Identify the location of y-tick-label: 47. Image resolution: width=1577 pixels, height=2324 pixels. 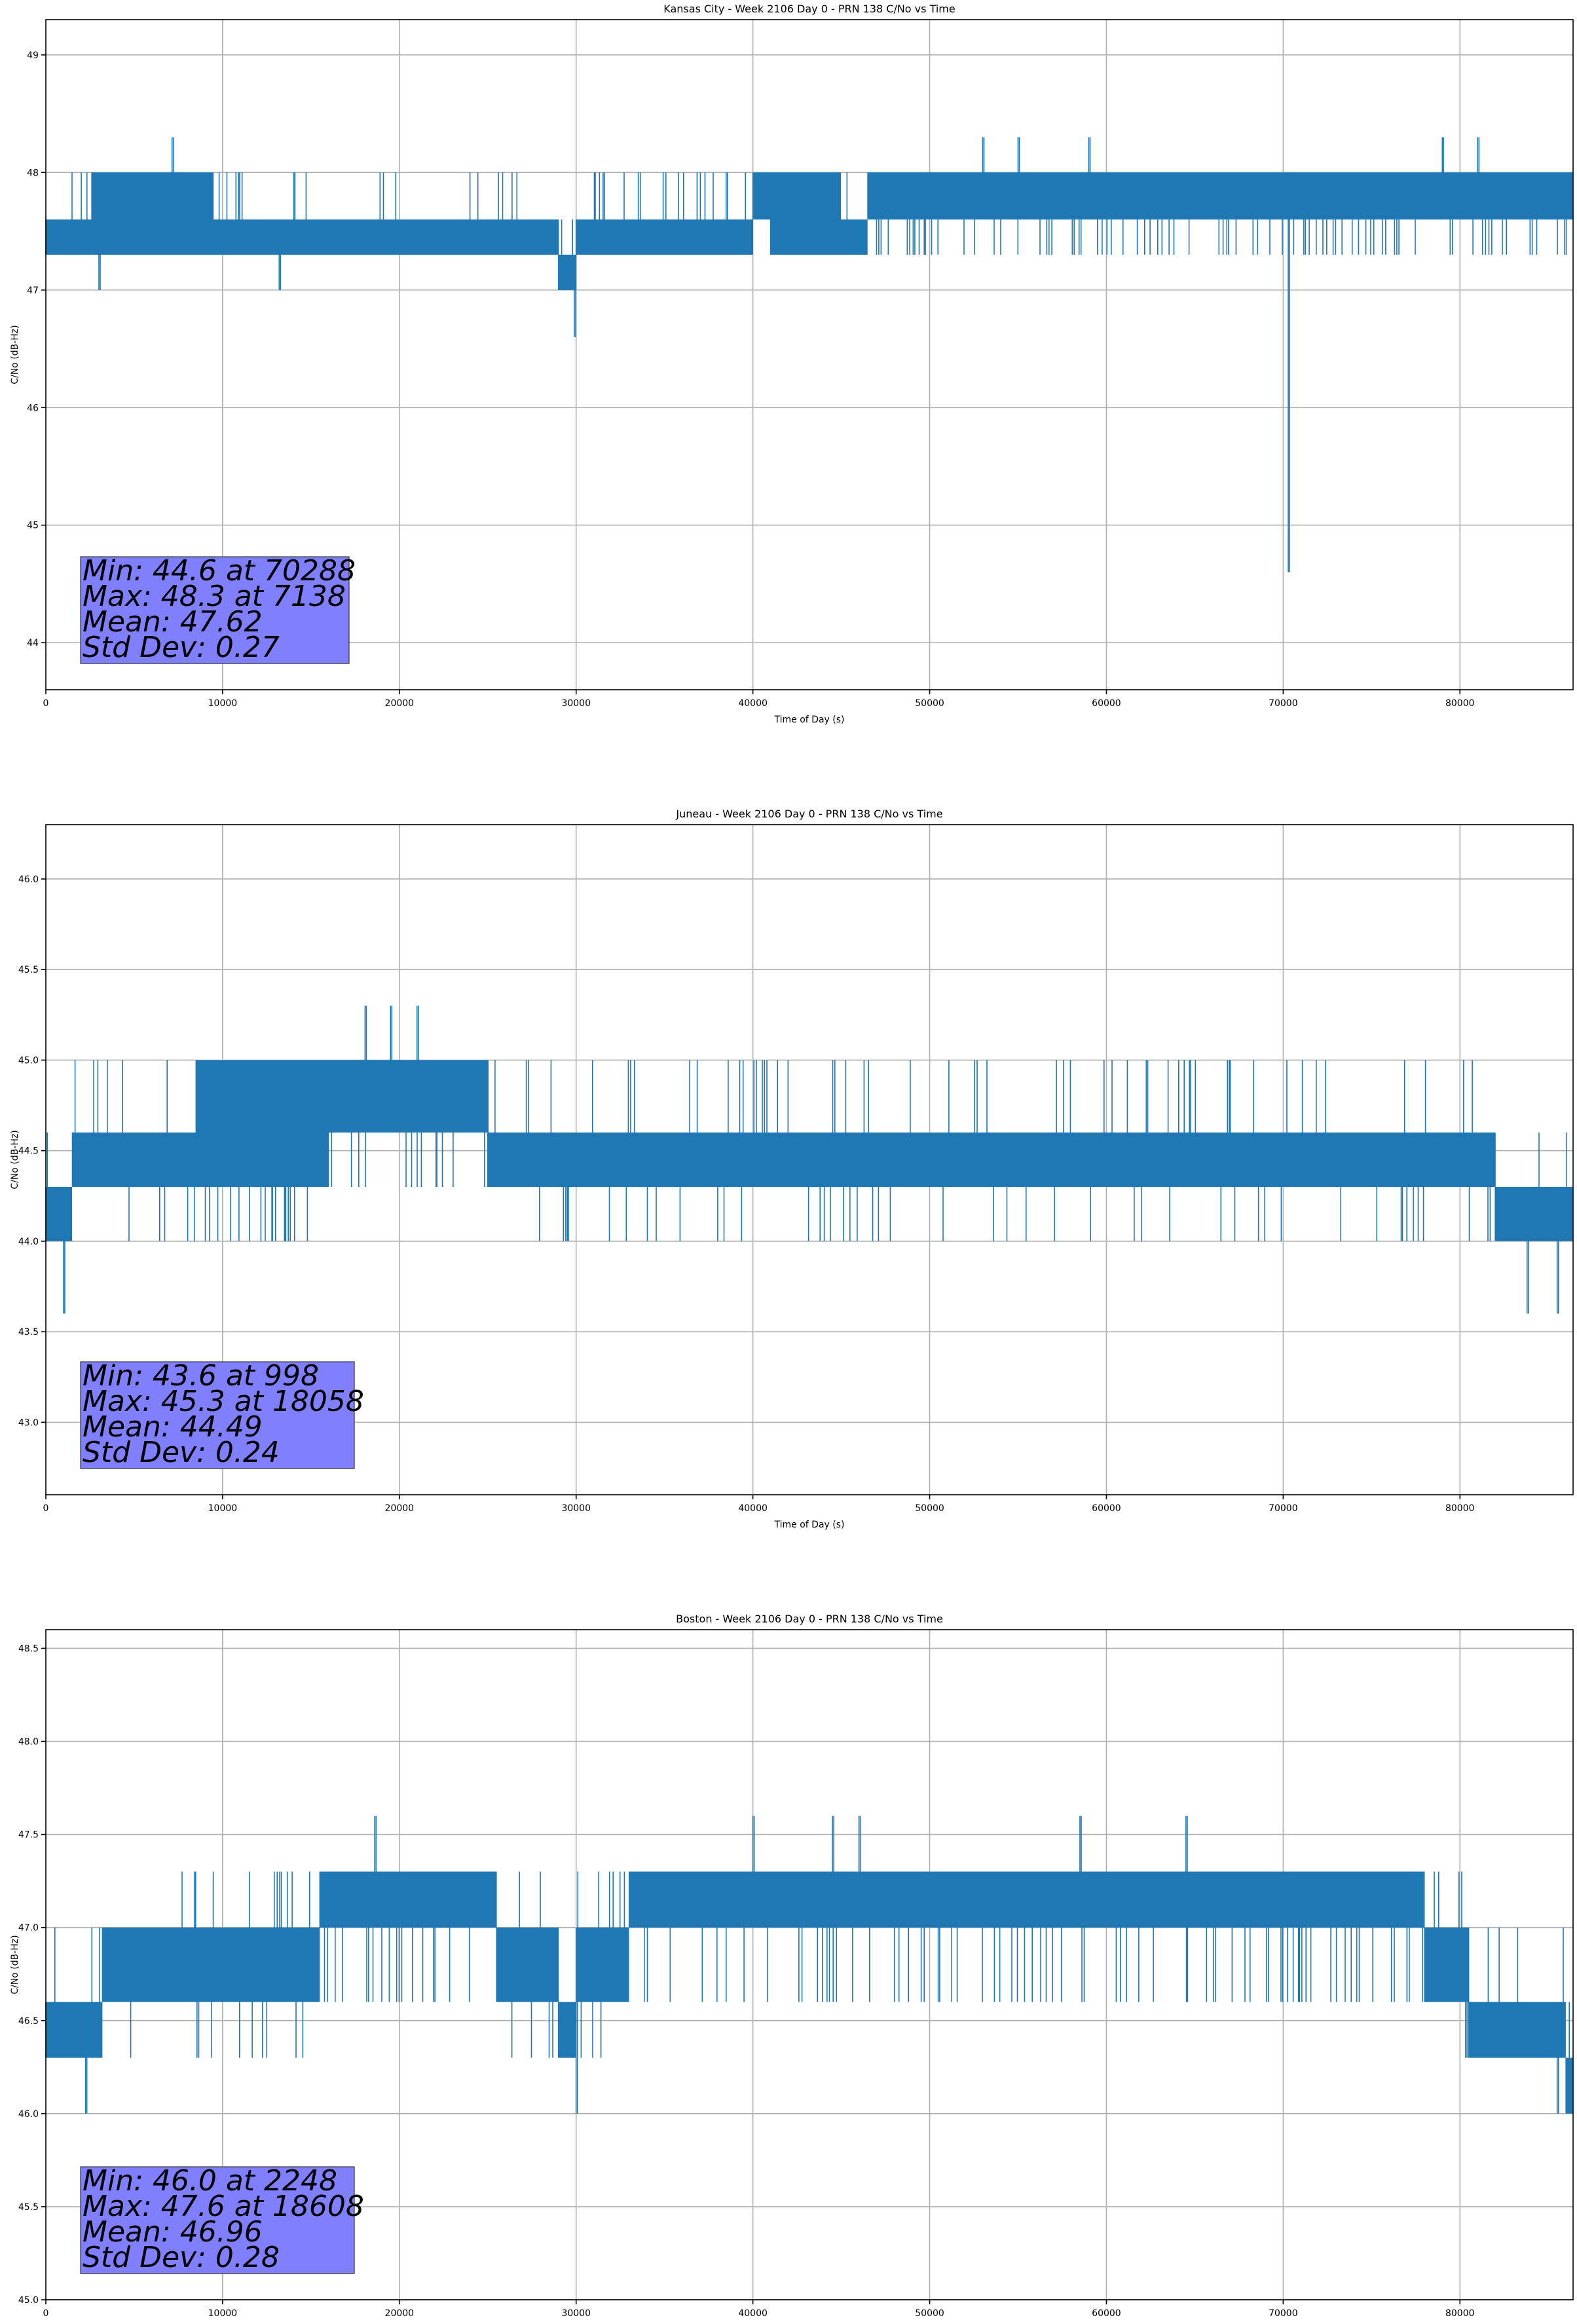
(33, 291).